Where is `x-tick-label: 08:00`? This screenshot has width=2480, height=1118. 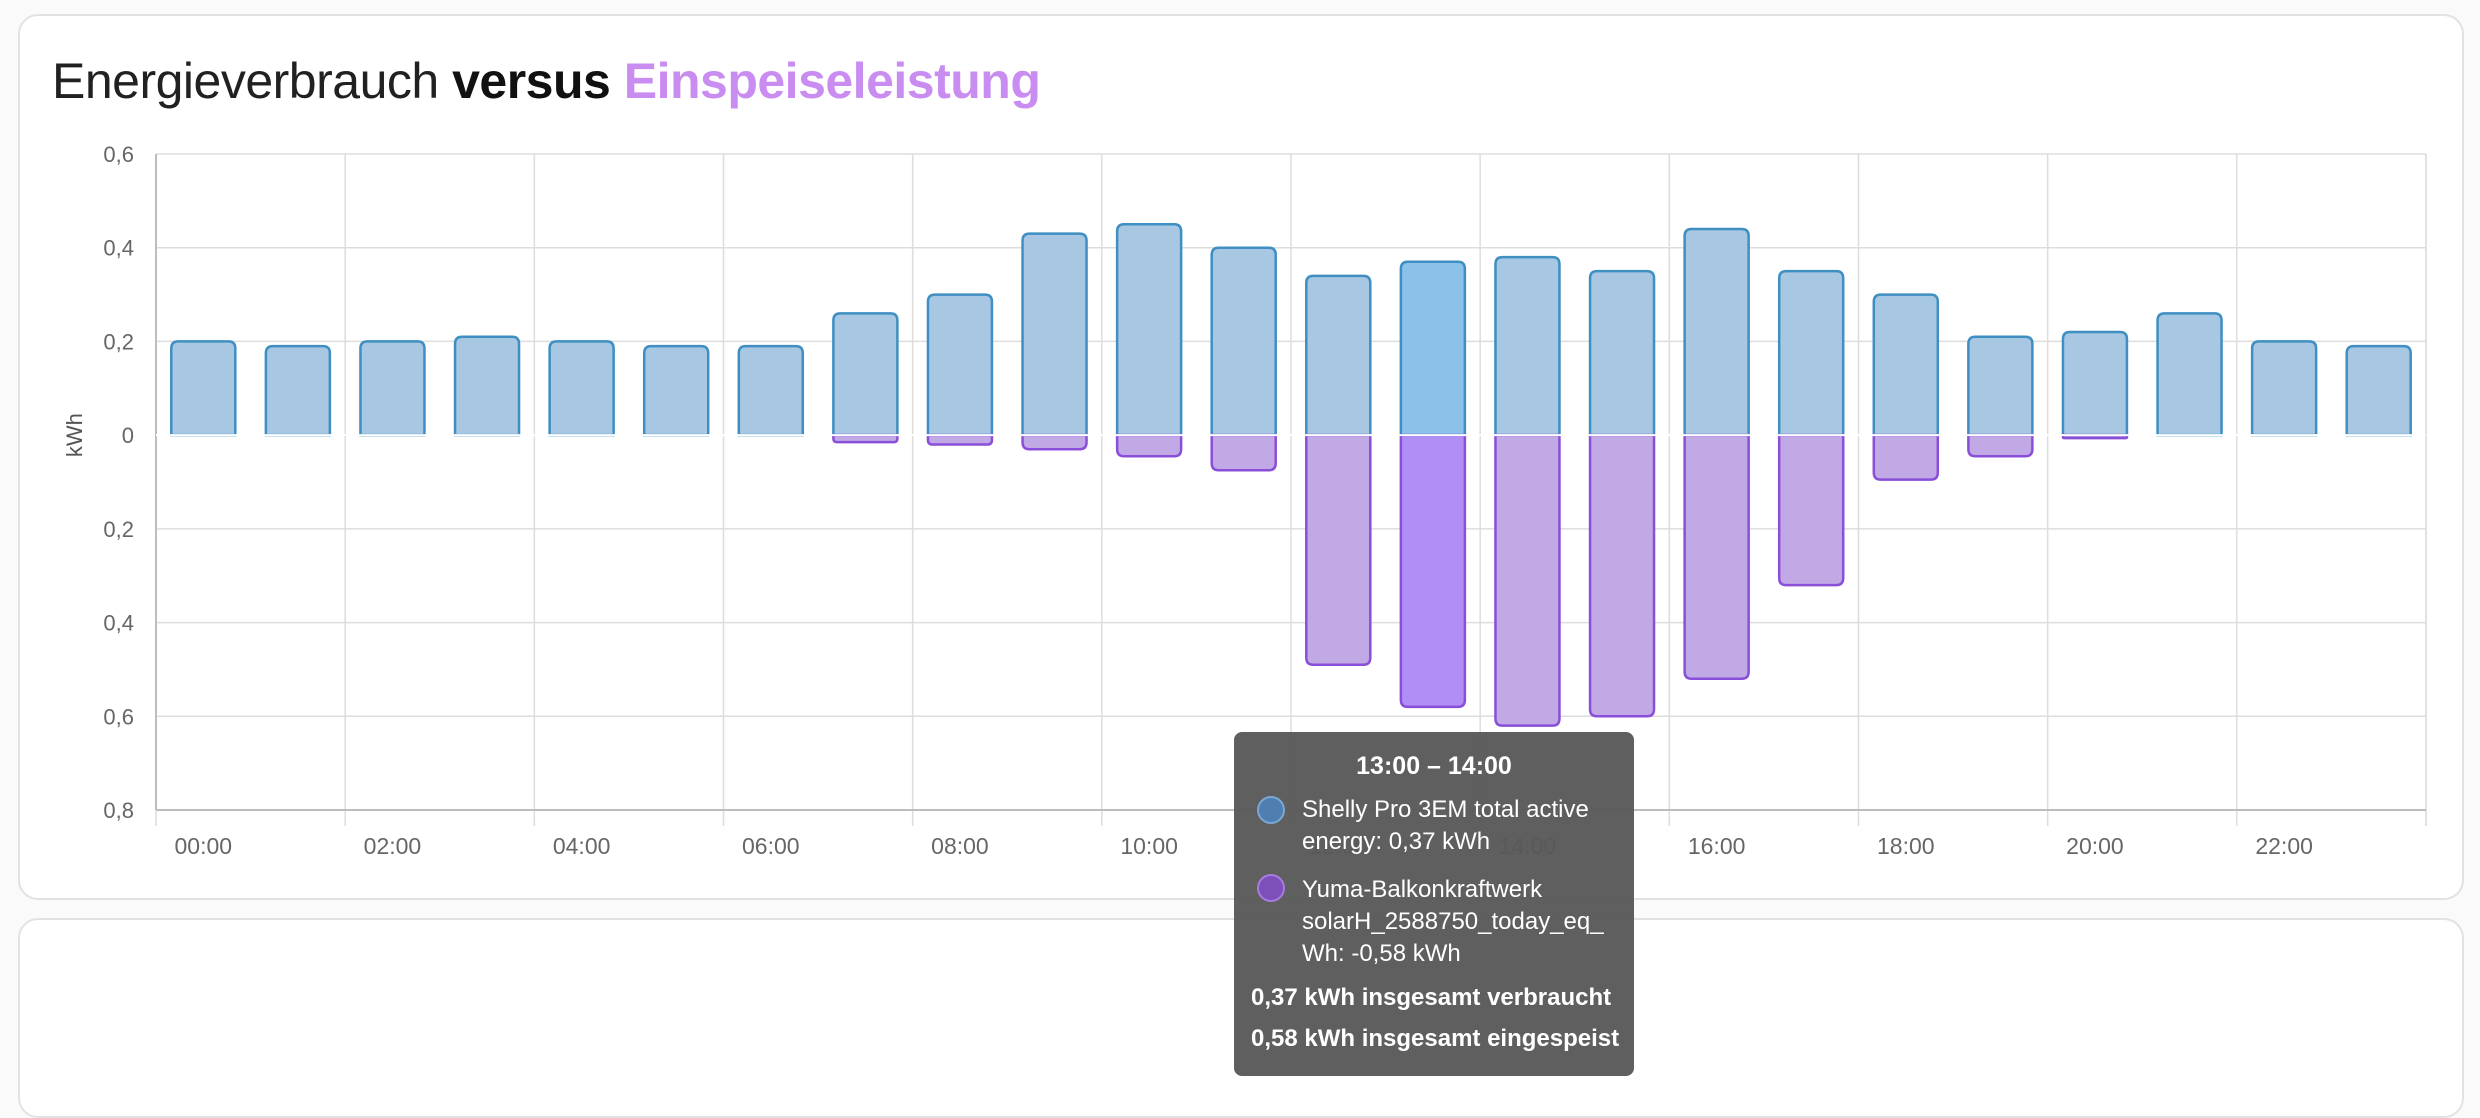
x-tick-label: 08:00 is located at coordinates (960, 846).